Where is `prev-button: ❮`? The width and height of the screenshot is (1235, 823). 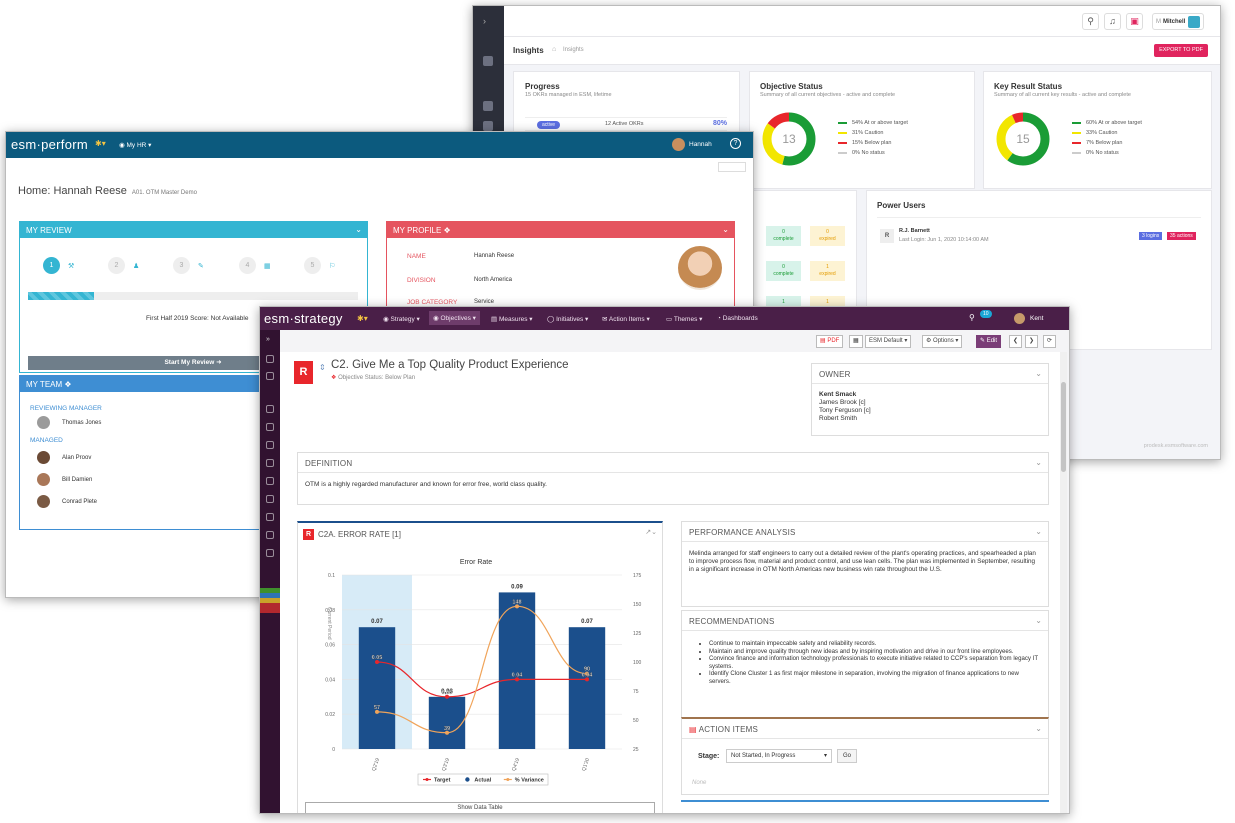
prev-button: ❮ is located at coordinates (1016, 341).